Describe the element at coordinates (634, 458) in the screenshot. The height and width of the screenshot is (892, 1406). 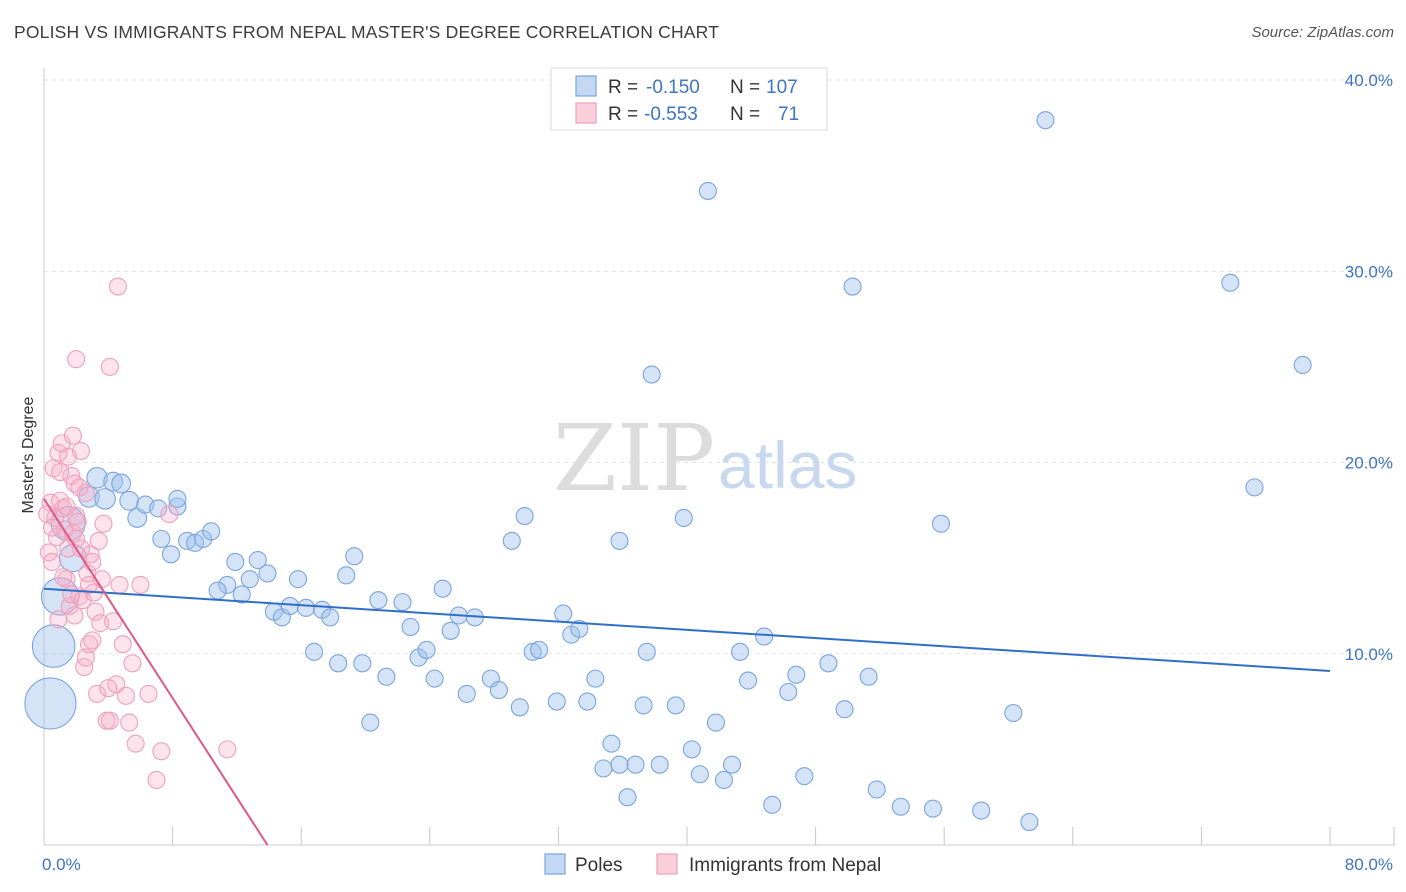
I see `watermark-zip: ZIP` at that location.